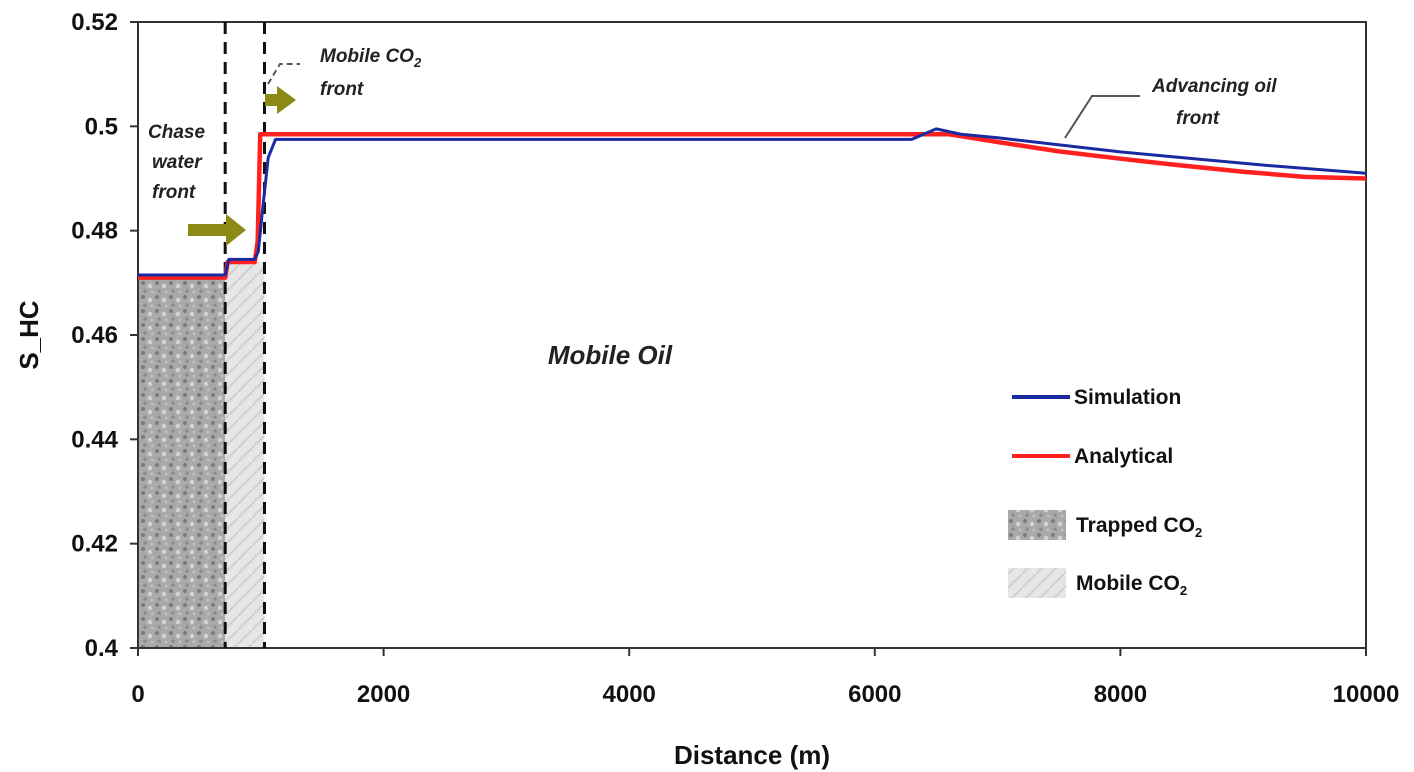 The height and width of the screenshot is (772, 1414). Describe the element at coordinates (1214, 86) in the screenshot. I see `advancing-oil-front-label-1: Advancing oil` at that location.